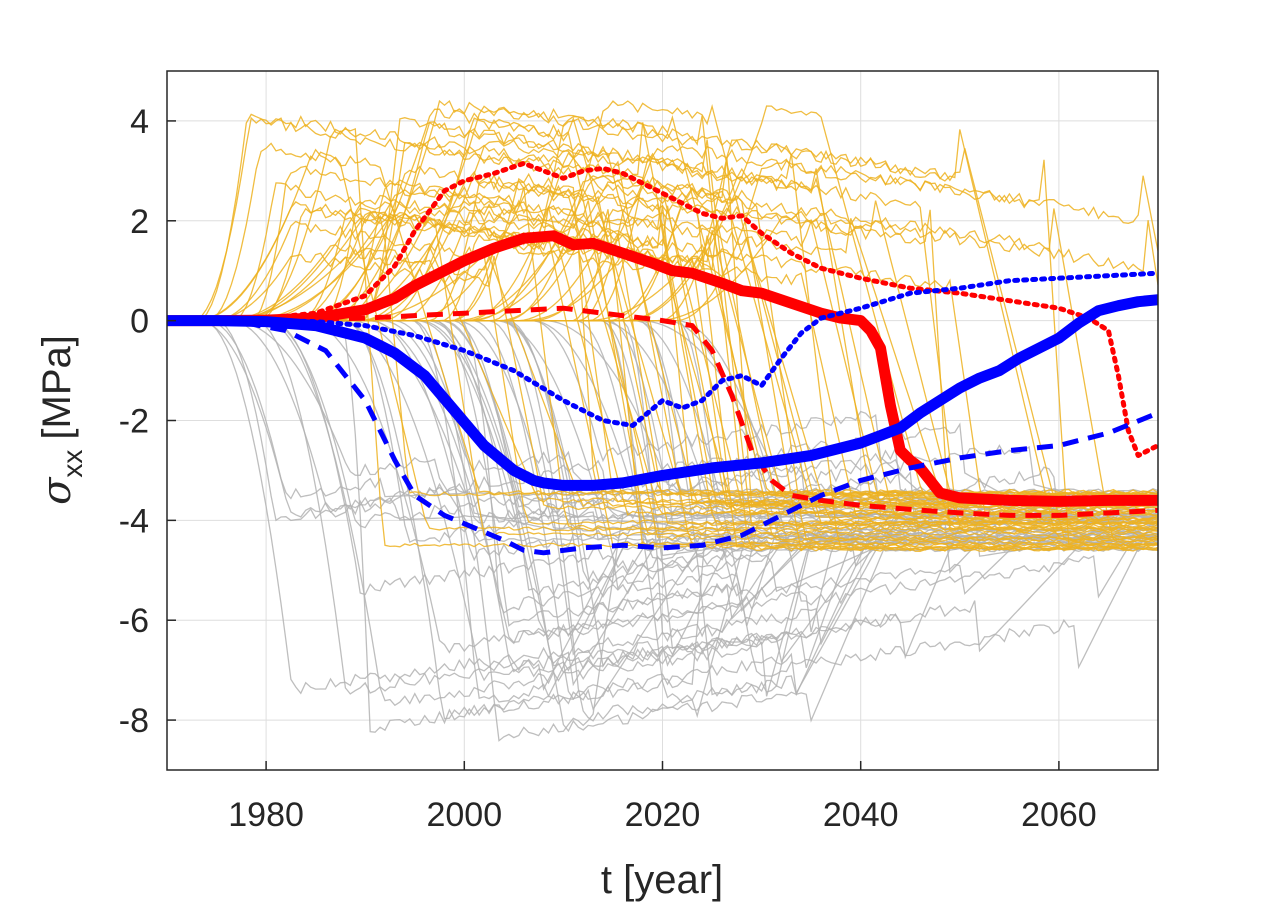 The height and width of the screenshot is (903, 1281). Describe the element at coordinates (134, 521) in the screenshot. I see `y-tick-label: -4` at that location.